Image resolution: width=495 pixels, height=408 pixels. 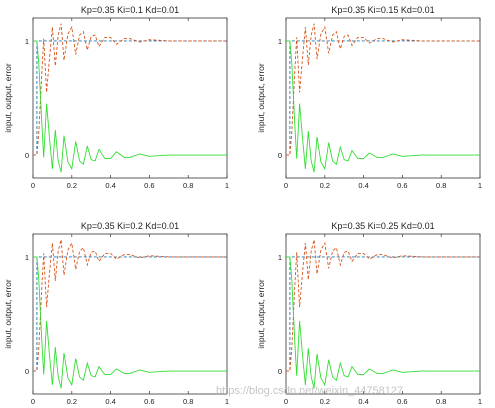 What do you see at coordinates (309, 391) in the screenshot?
I see `watermark: https://blog.csdn.net/weixin_44758127` at bounding box center [309, 391].